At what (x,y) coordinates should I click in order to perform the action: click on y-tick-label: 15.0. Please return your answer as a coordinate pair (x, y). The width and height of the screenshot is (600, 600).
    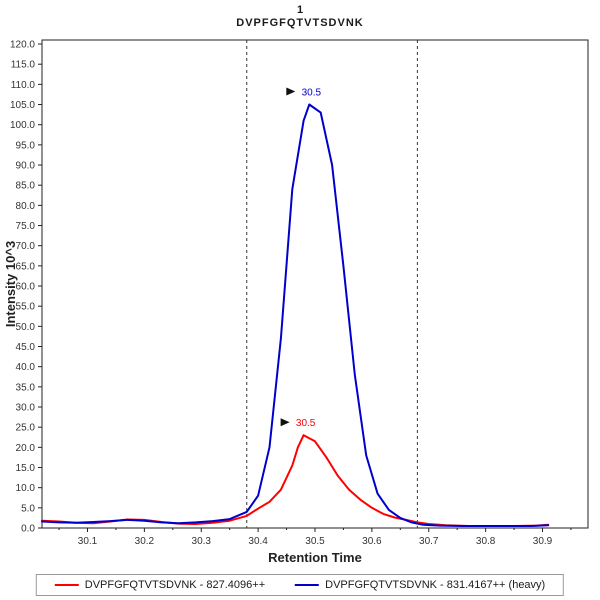
    Looking at the image, I should click on (26, 468).